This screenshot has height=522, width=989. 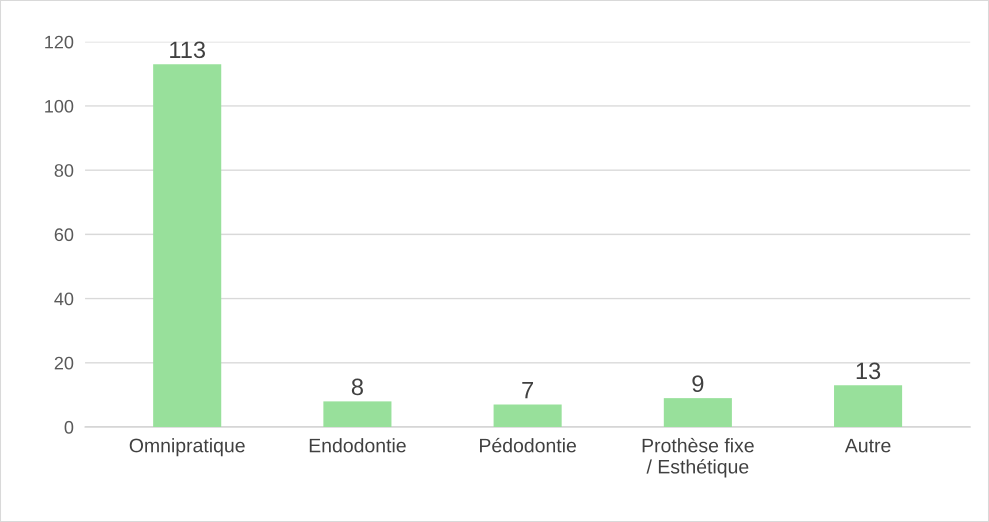 I want to click on data-label: 9, so click(x=698, y=383).